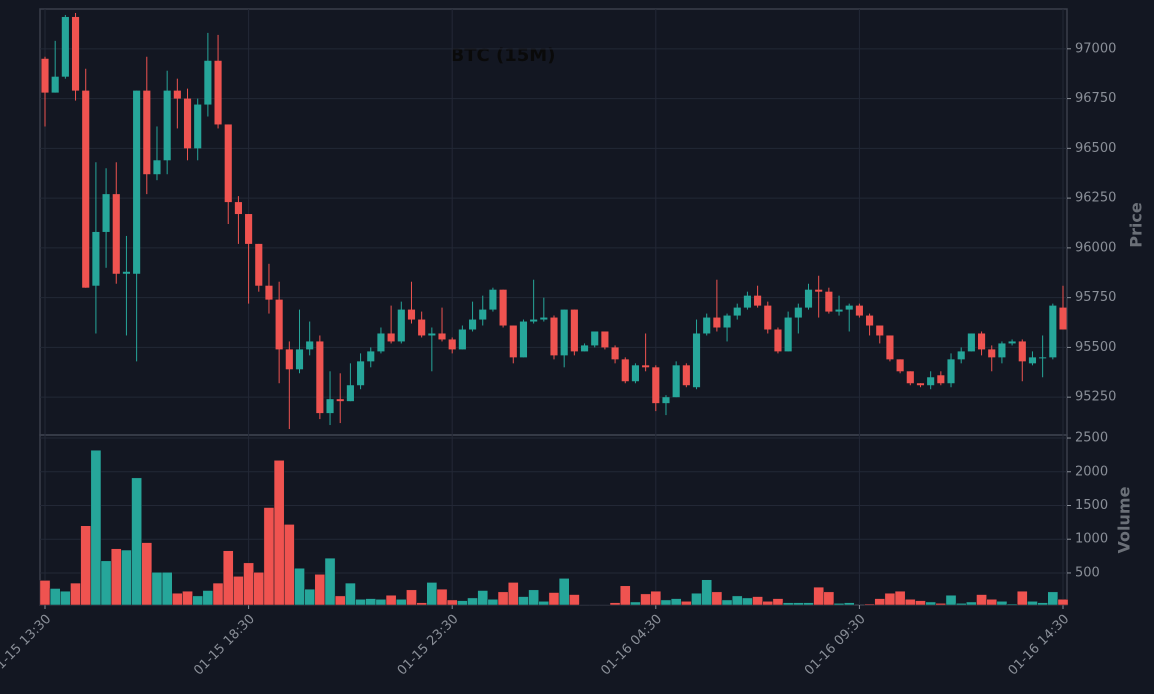  What do you see at coordinates (1039, 645) in the screenshot?
I see `x-tick-label: 01-16 14:30` at bounding box center [1039, 645].